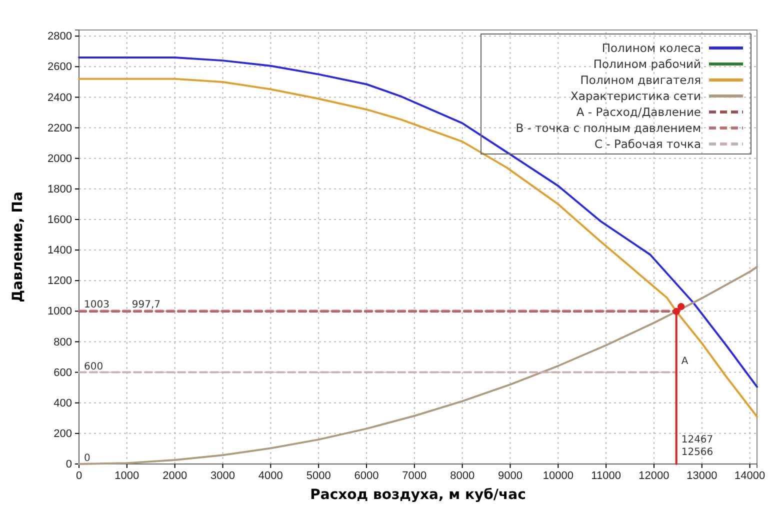  What do you see at coordinates (60, 312) in the screenshot?
I see `y-tick-label: 1000` at bounding box center [60, 312].